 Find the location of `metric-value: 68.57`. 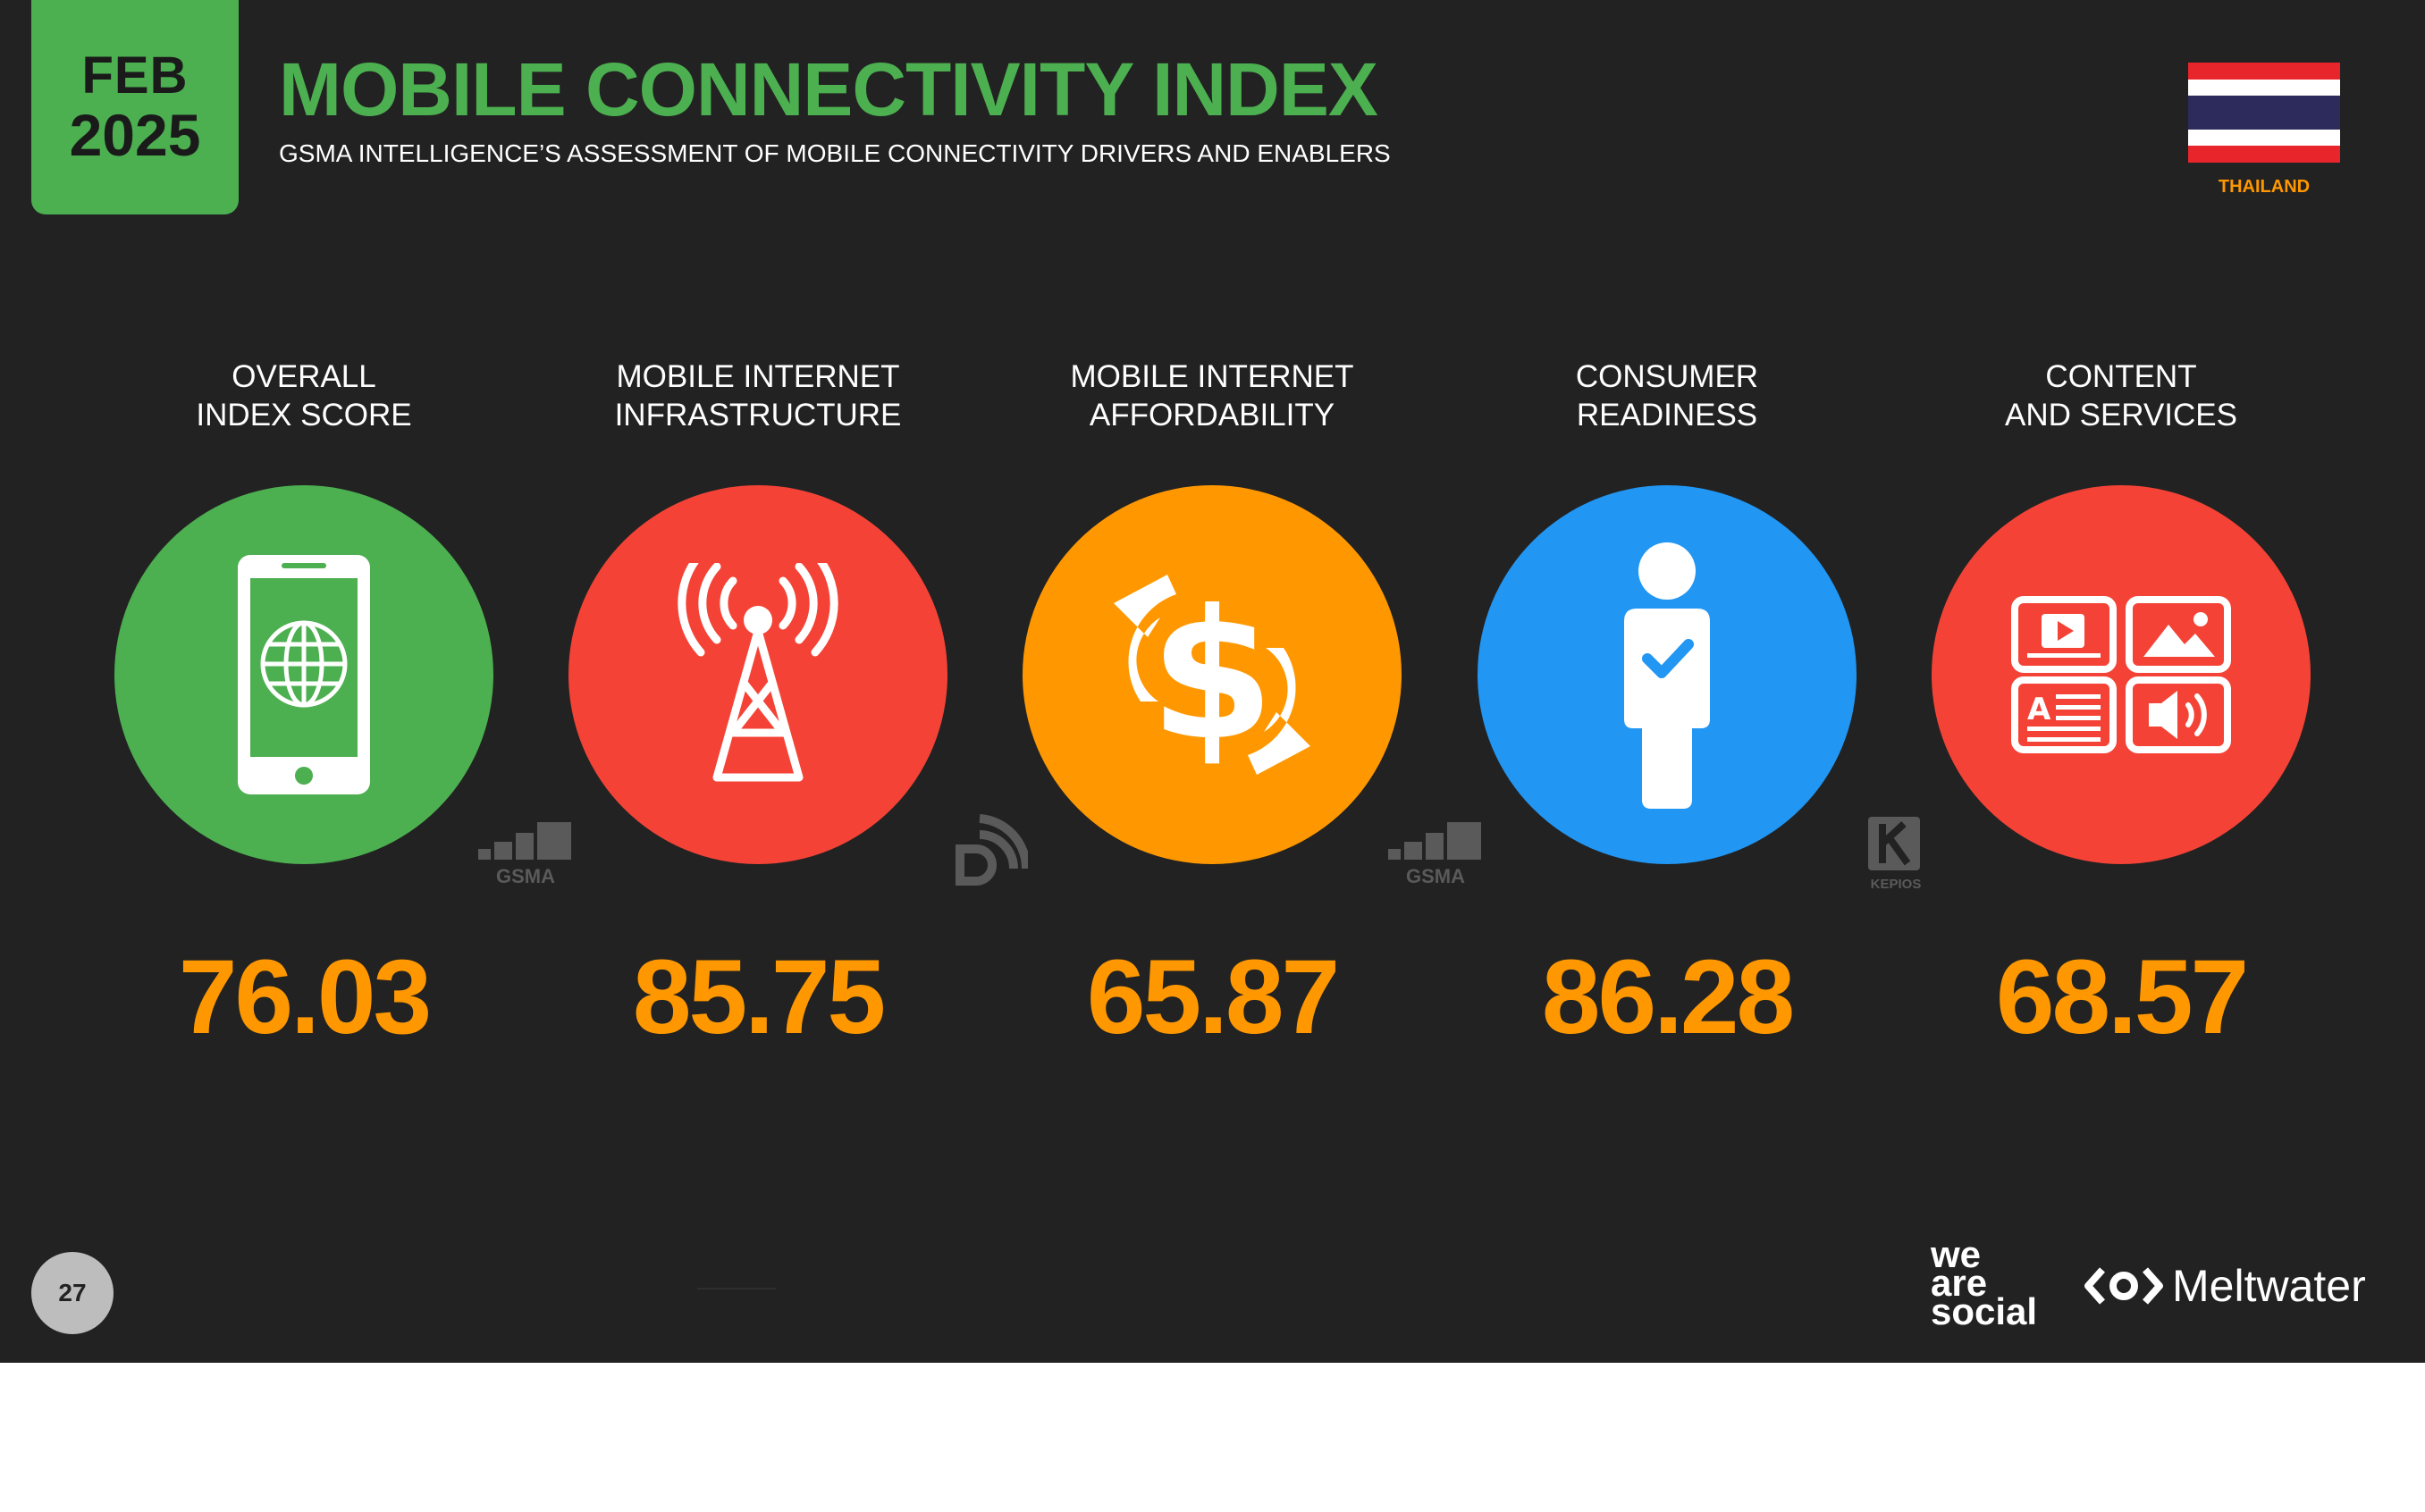

metric-value: 68.57 is located at coordinates (2122, 997).